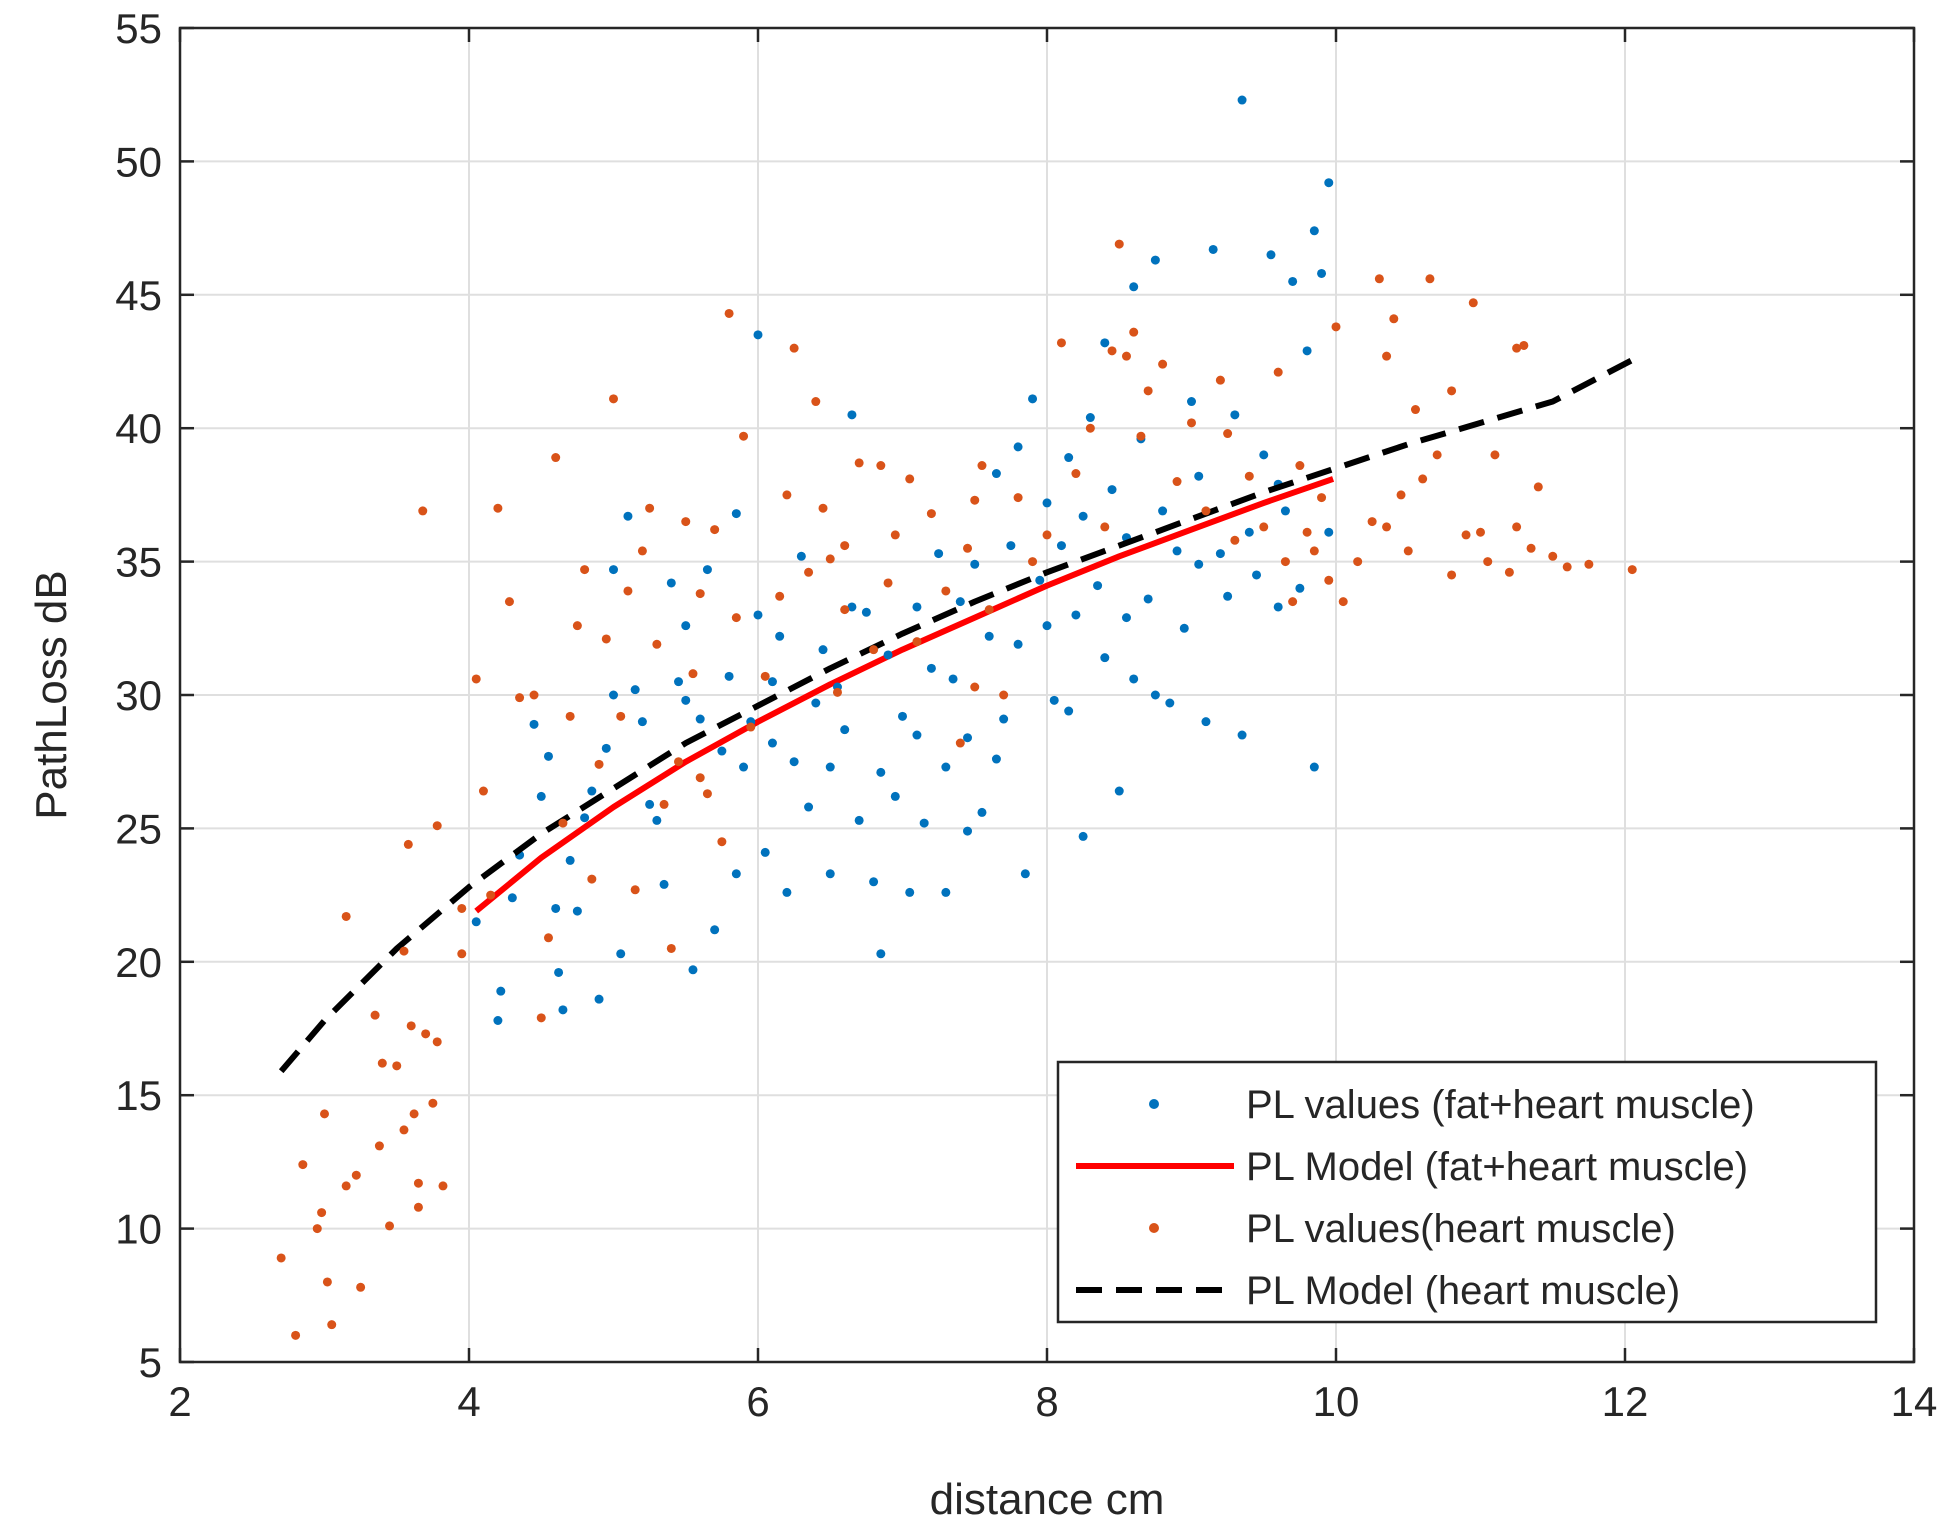  What do you see at coordinates (138, 962) in the screenshot?
I see `y-tick-label: 20` at bounding box center [138, 962].